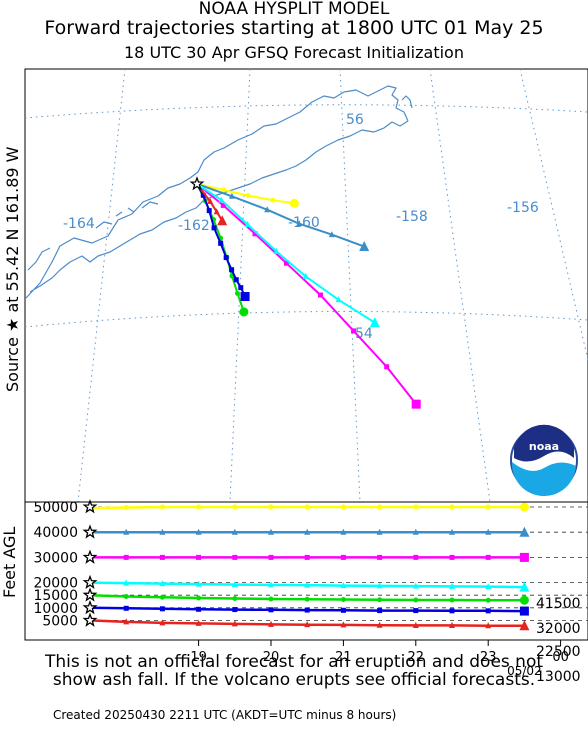 This screenshot has height=730, width=588. Describe the element at coordinates (306, 583) in the screenshot. I see `height-trajectory-cyan` at that location.